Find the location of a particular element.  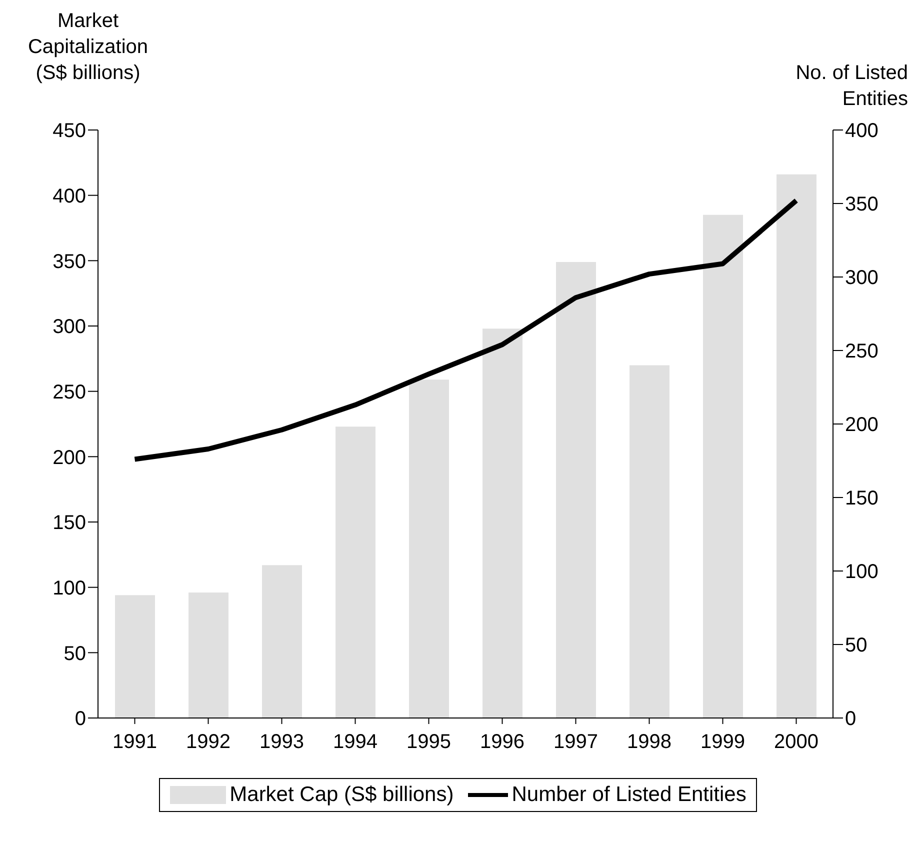

x-tick-label: 1993 is located at coordinates (282, 742).